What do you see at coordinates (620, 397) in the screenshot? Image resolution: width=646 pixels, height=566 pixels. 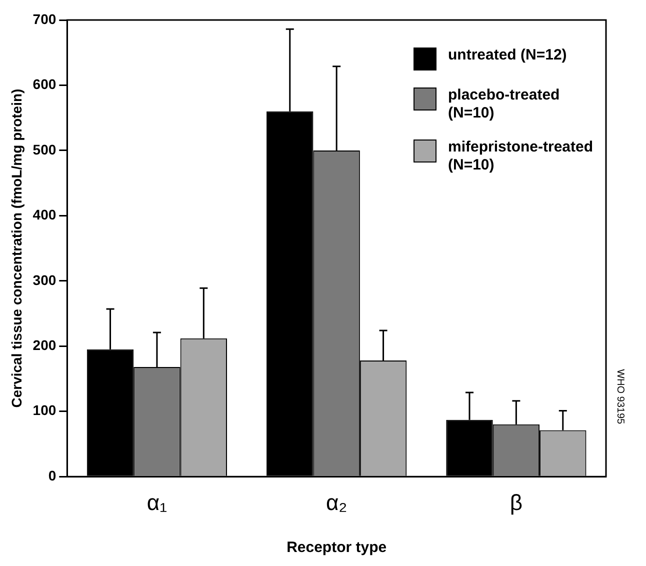 I see `text: WHO 93195` at bounding box center [620, 397].